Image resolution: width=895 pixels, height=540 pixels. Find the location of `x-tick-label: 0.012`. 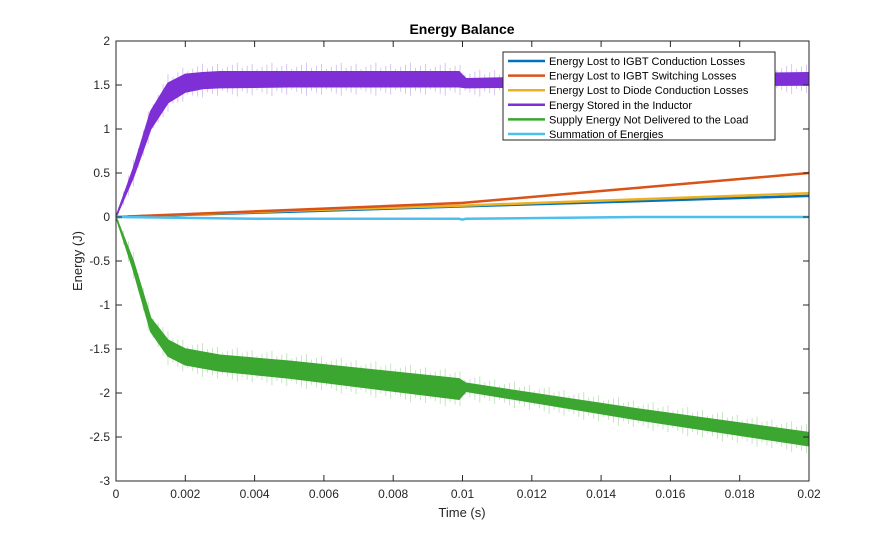

x-tick-label: 0.012 is located at coordinates (532, 494).